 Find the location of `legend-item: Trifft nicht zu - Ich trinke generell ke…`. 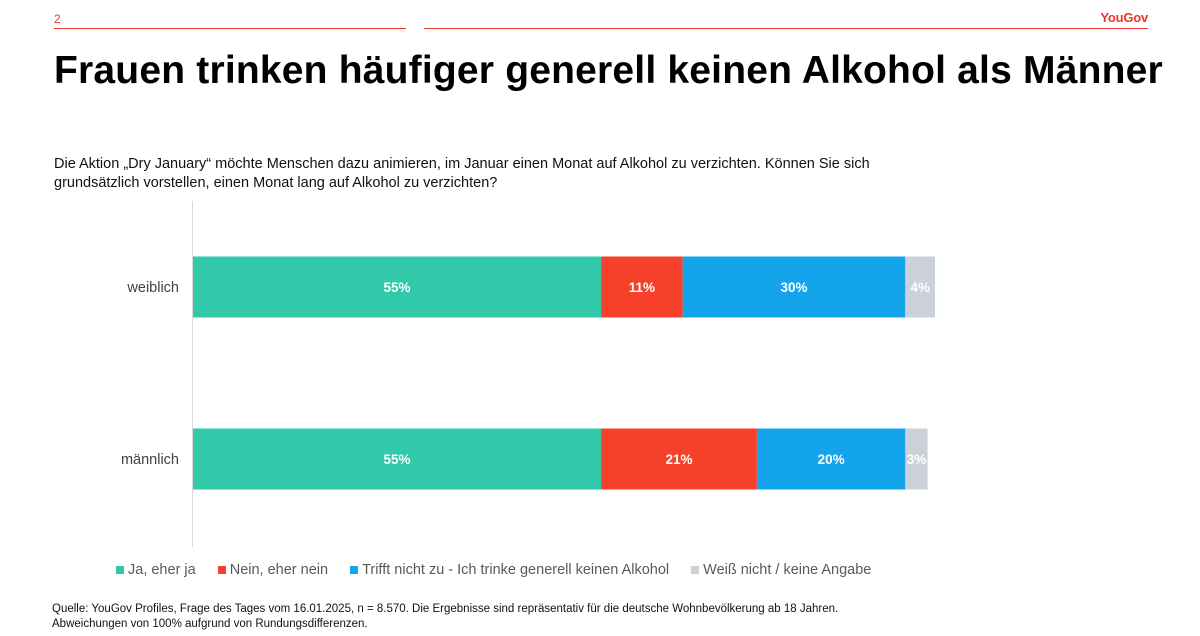

legend-item: Trifft nicht zu - Ich trinke generell ke… is located at coordinates (509, 570).